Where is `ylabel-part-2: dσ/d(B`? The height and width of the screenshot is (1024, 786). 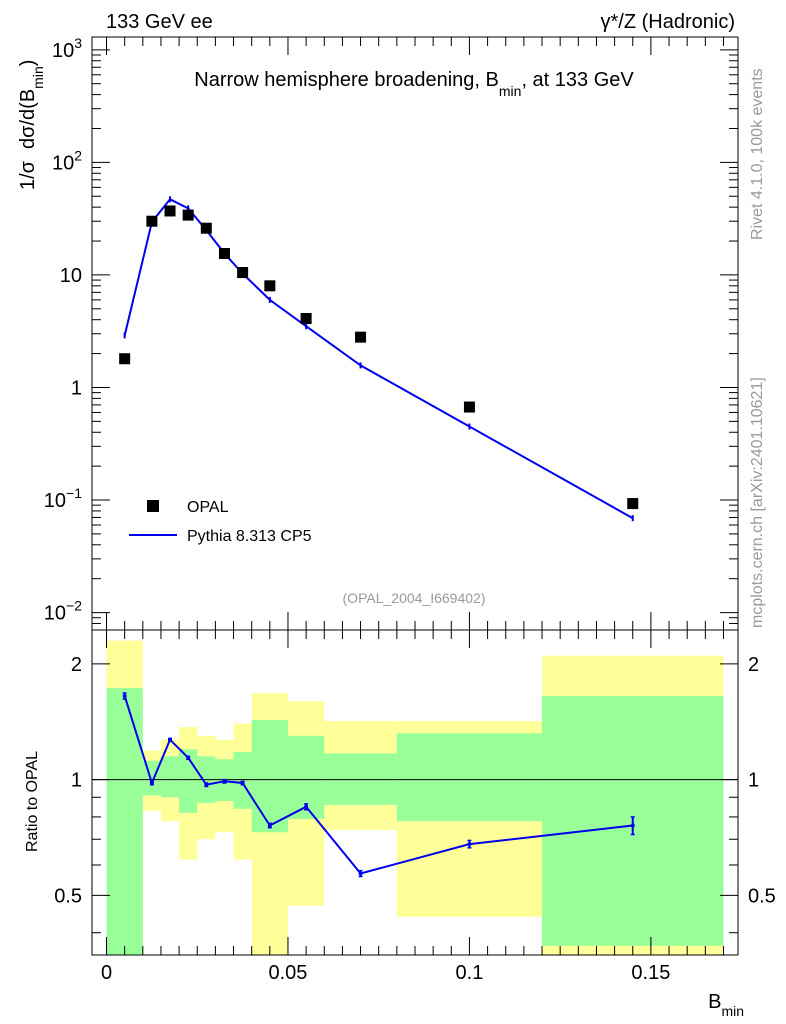 ylabel-part-2: dσ/d(B is located at coordinates (28, 119).